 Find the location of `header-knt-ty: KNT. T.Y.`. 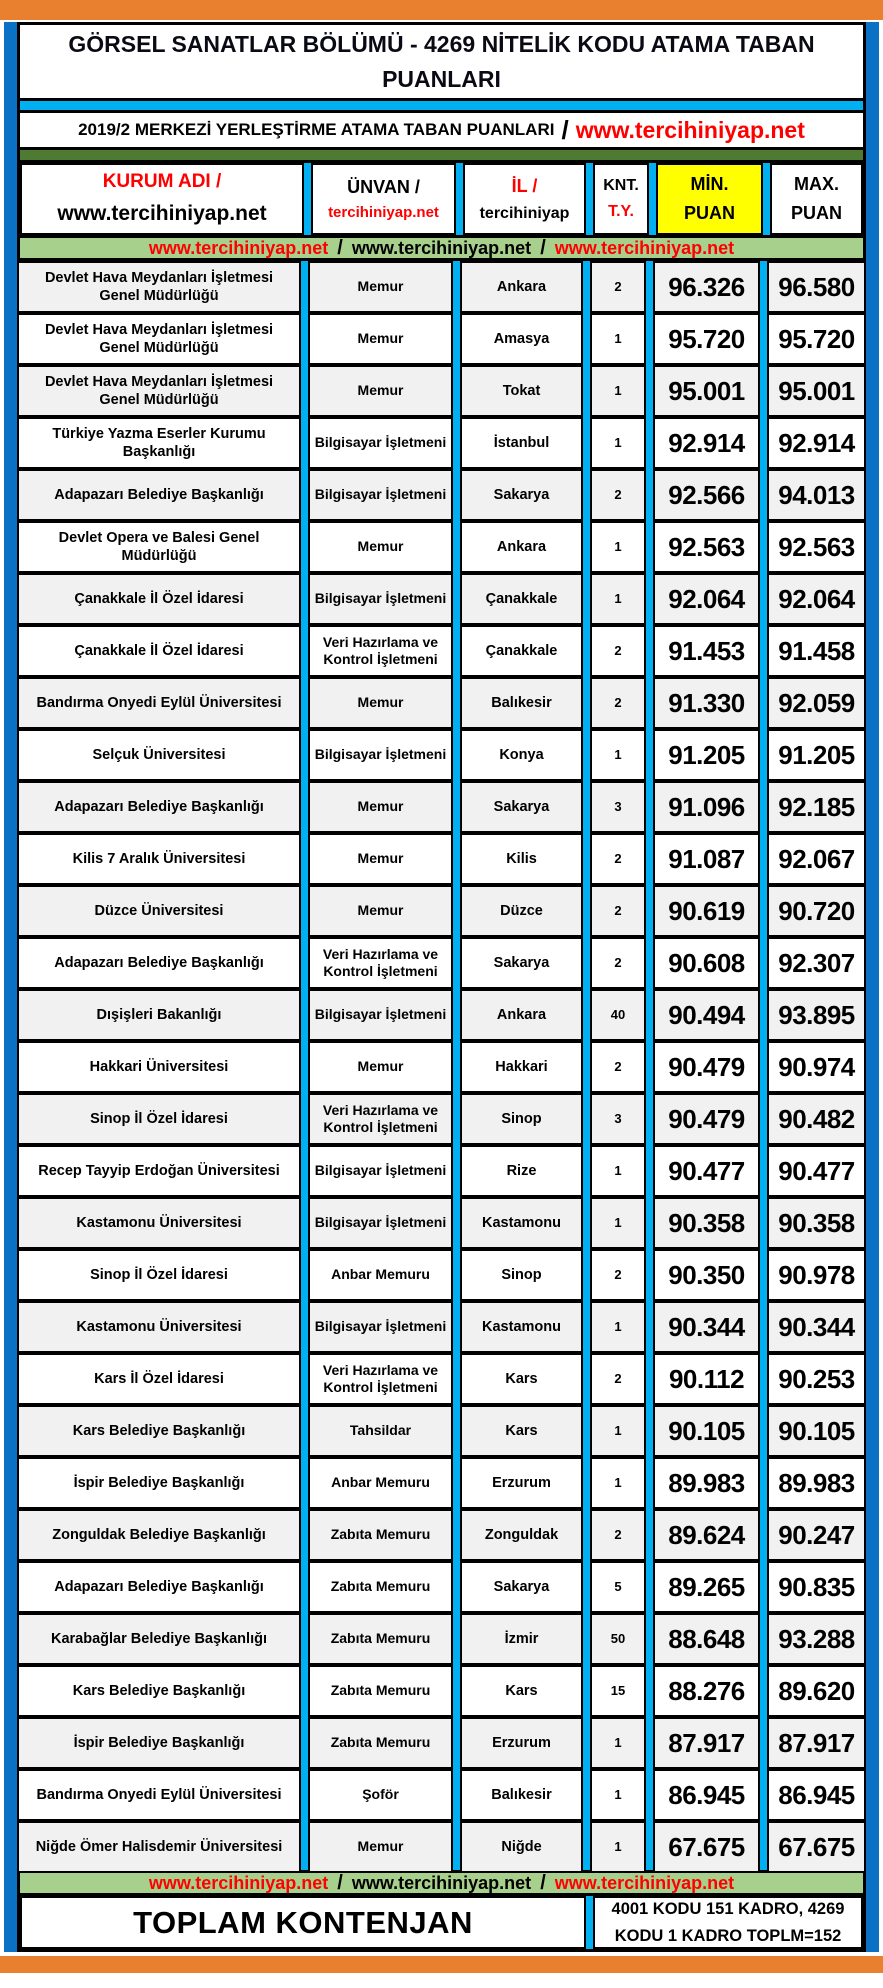

header-knt-ty: KNT. T.Y. is located at coordinates (621, 199).